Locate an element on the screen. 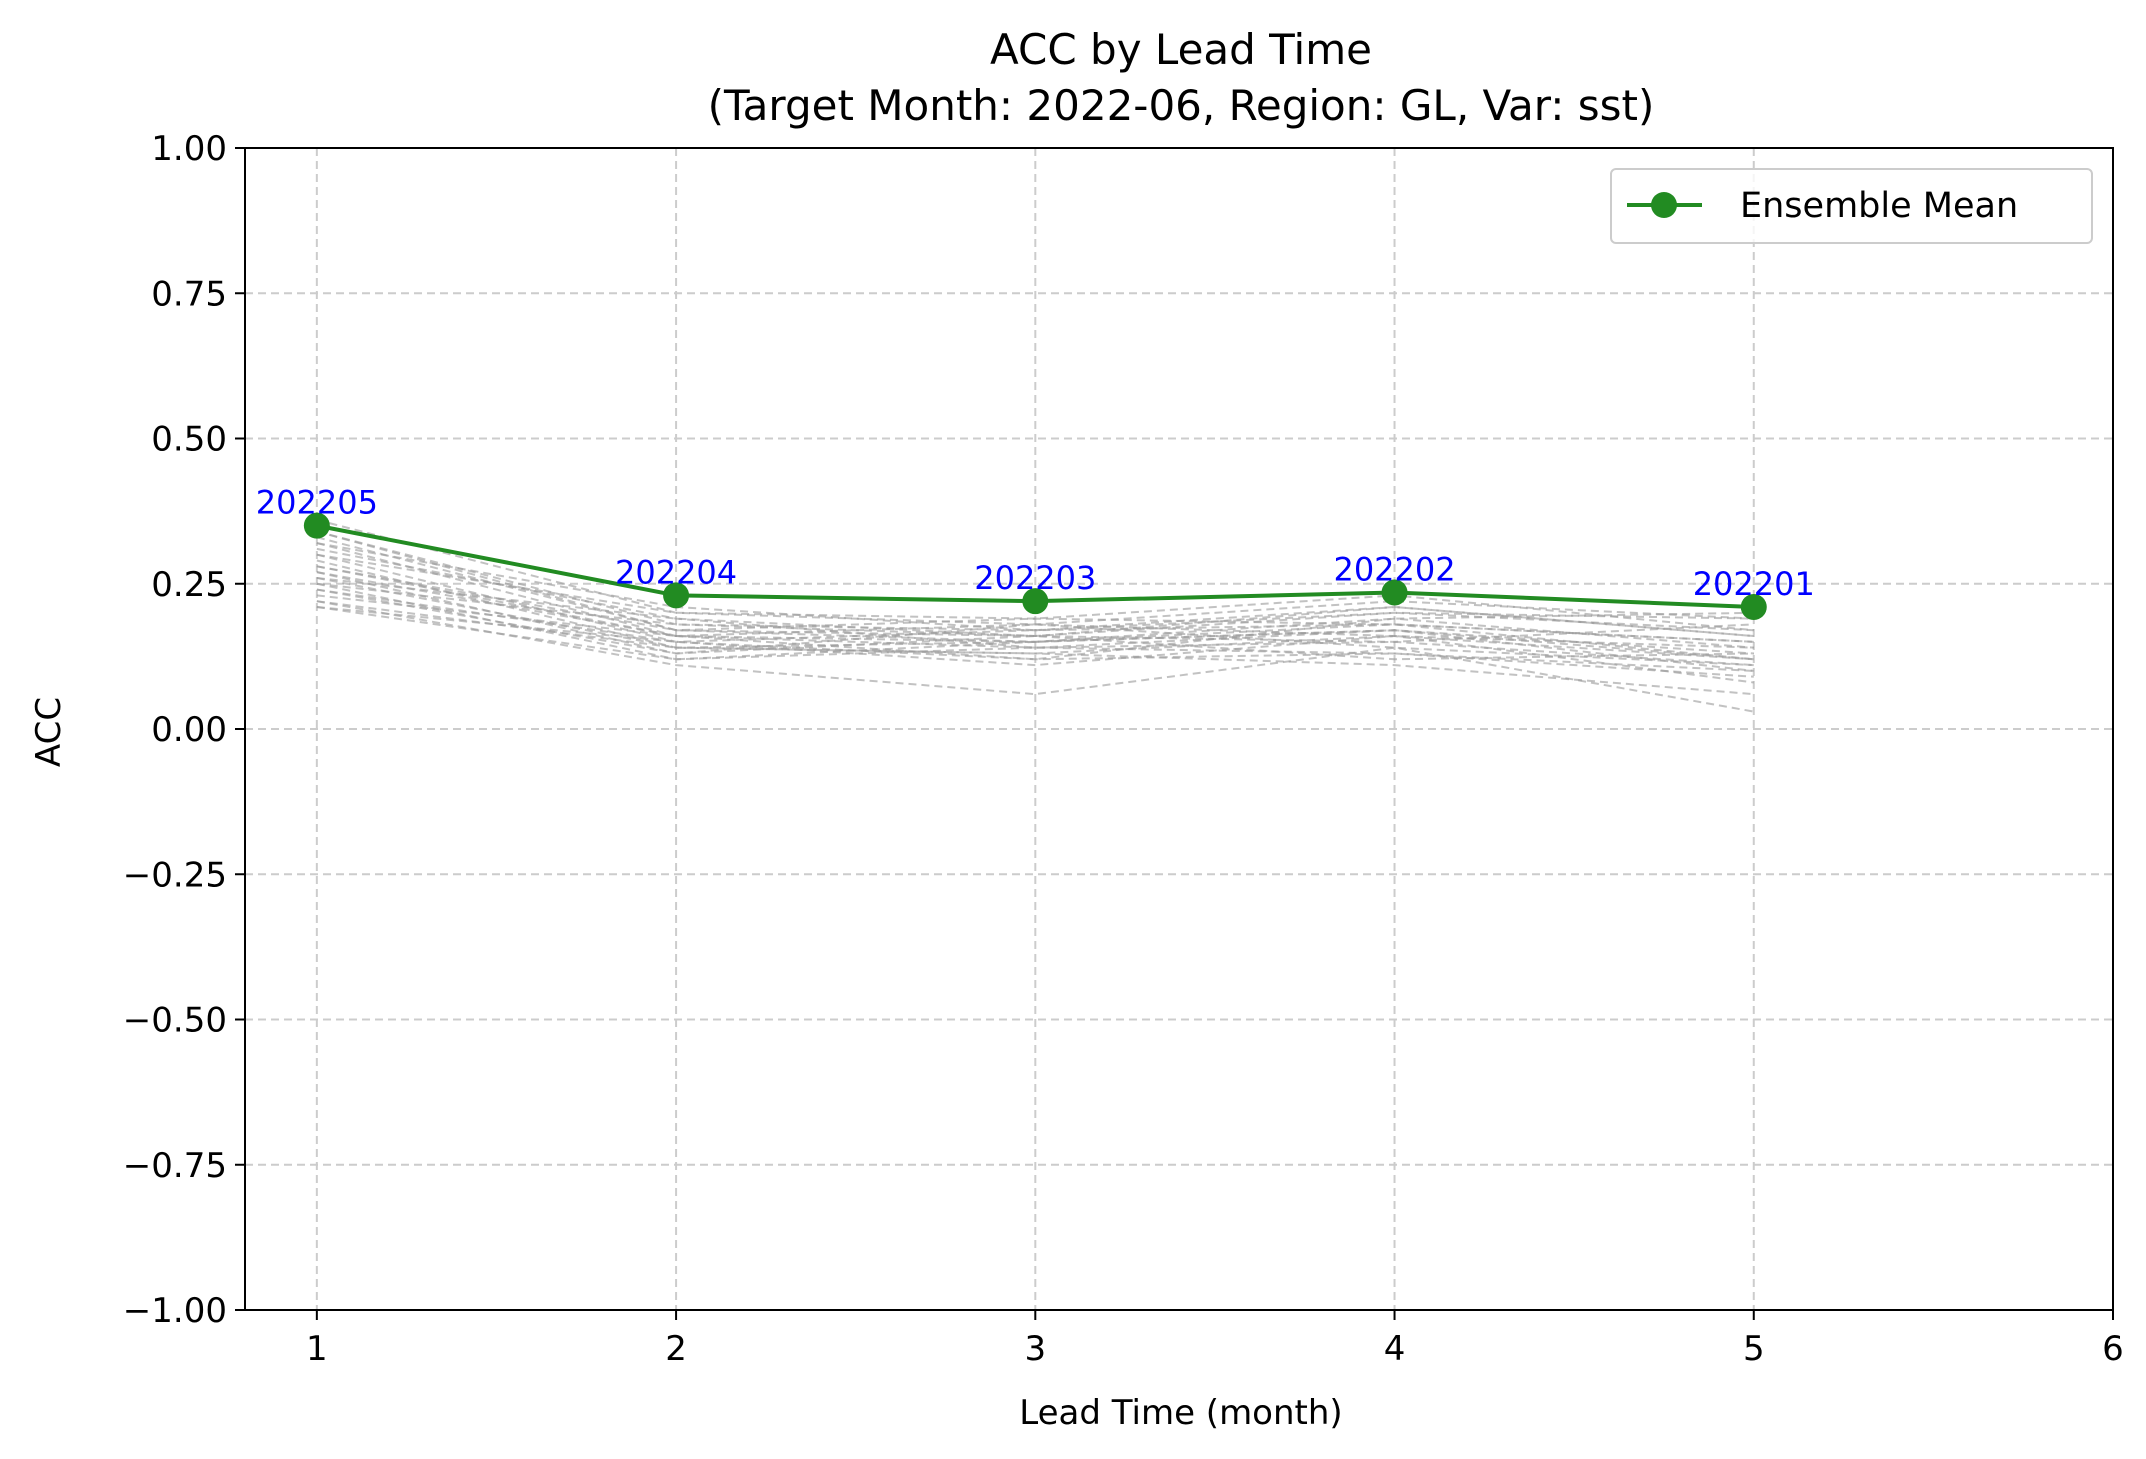  point-annotation-label: 202201 is located at coordinates (1754, 584).